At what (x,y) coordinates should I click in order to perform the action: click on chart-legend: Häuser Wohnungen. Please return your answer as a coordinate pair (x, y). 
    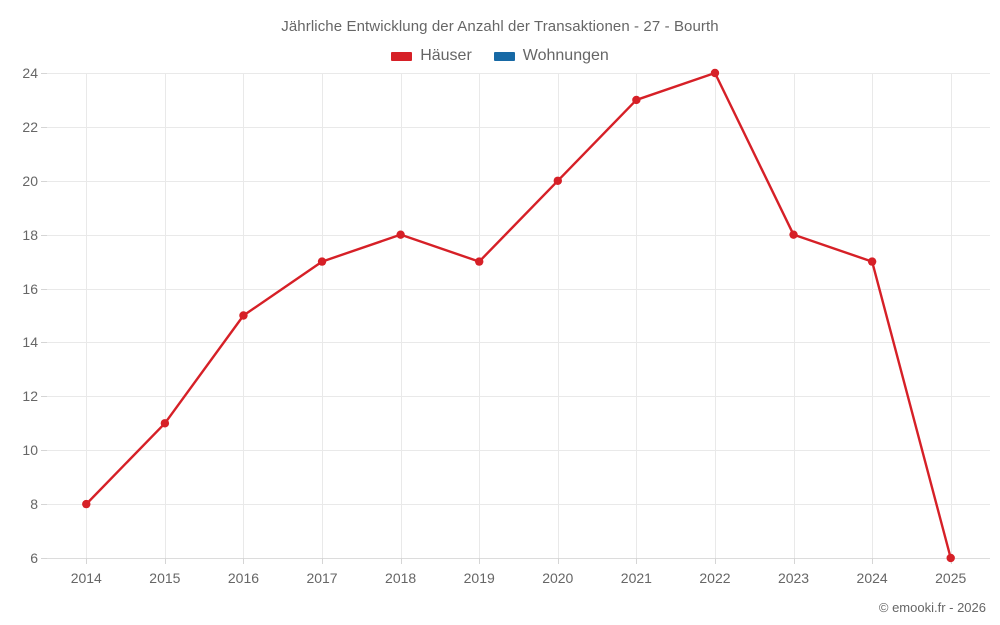
    Looking at the image, I should click on (500, 56).